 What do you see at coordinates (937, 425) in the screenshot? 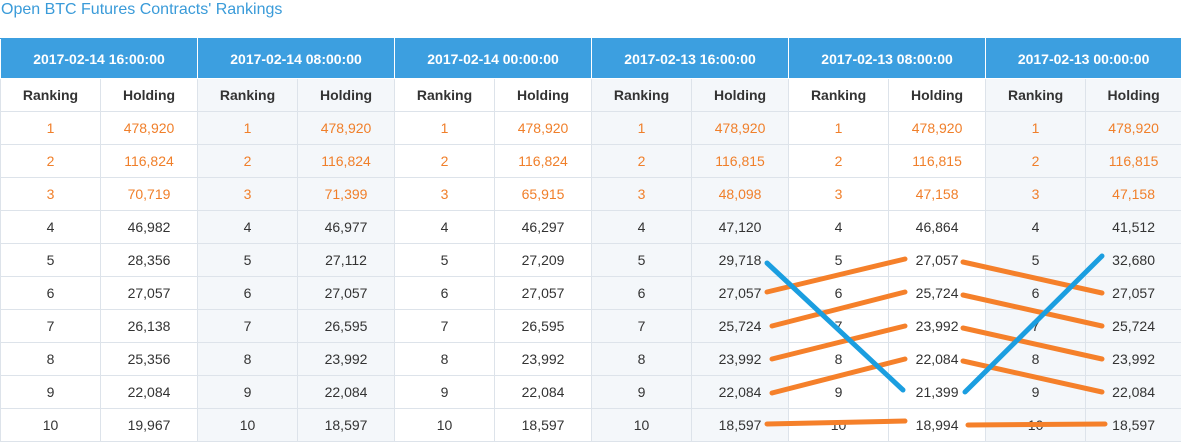
I see `holding-cell: 18,994` at bounding box center [937, 425].